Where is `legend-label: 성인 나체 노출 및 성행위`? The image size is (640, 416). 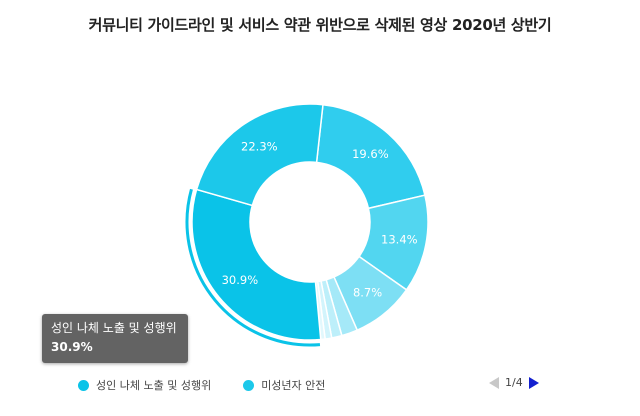
legend-label: 성인 나체 노출 및 성행위 is located at coordinates (154, 385).